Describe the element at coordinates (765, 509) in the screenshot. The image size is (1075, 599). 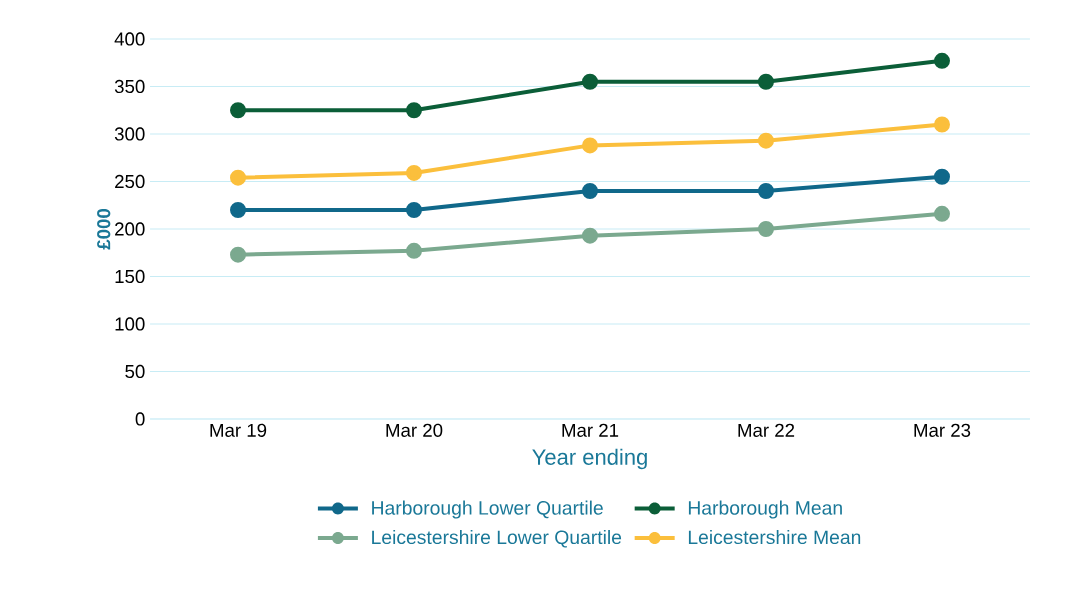
I see `legend-label: Harborough Mean` at that location.